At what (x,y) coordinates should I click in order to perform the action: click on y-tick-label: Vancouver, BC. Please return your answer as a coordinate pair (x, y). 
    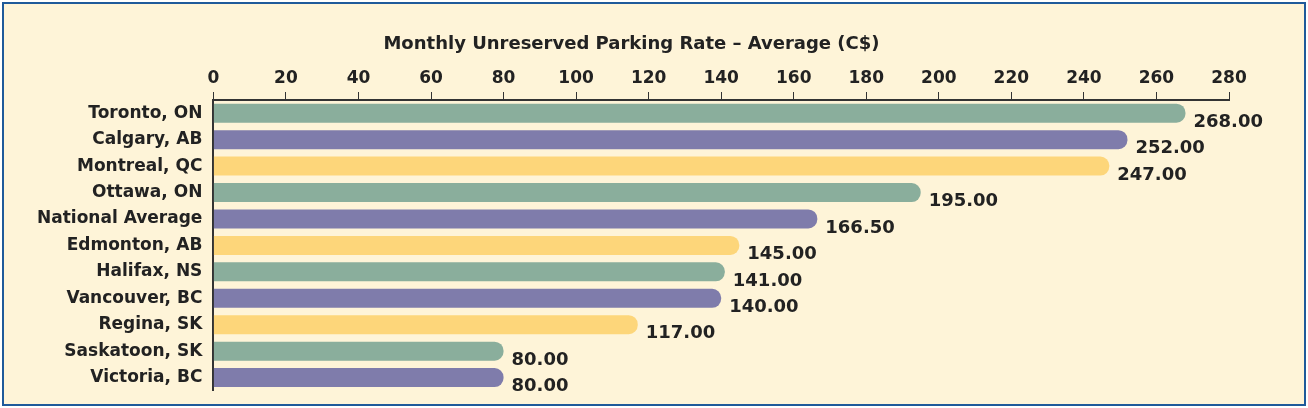
    Looking at the image, I should click on (134, 296).